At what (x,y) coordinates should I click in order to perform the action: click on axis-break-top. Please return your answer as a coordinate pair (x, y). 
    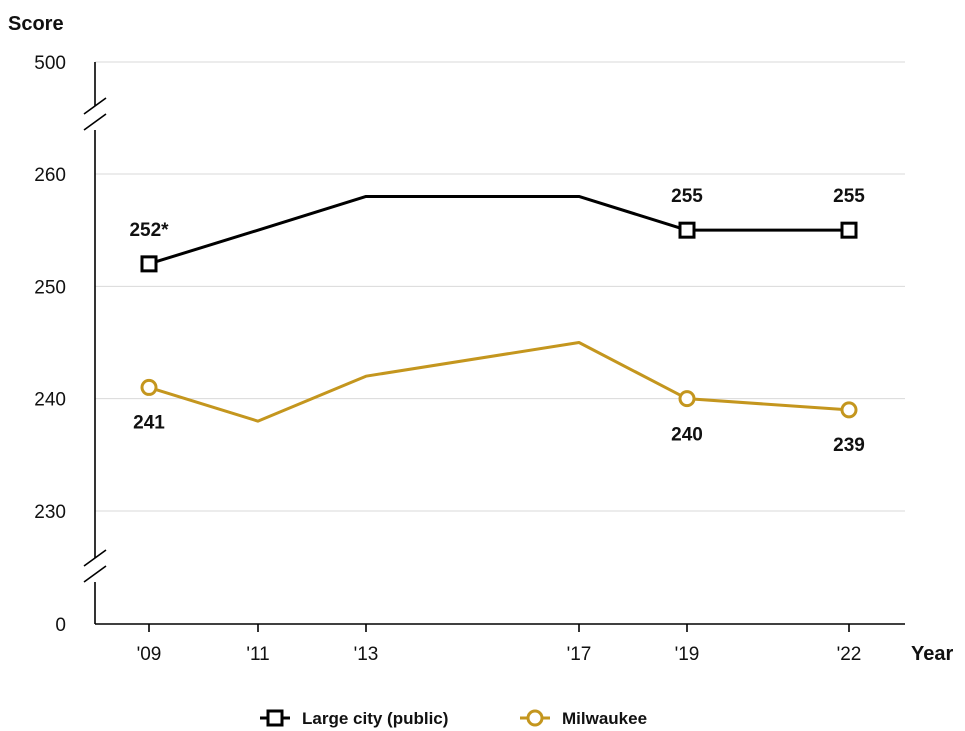
    Looking at the image, I should click on (95, 114).